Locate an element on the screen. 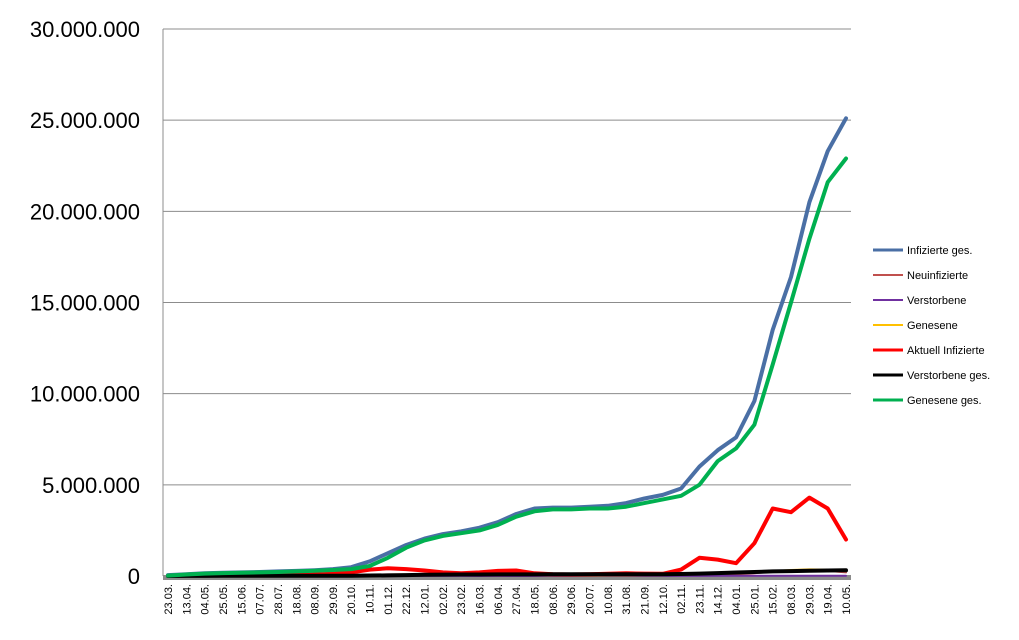 The height and width of the screenshot is (640, 1019). x-tick-label-32: 25.01. is located at coordinates (755, 599).